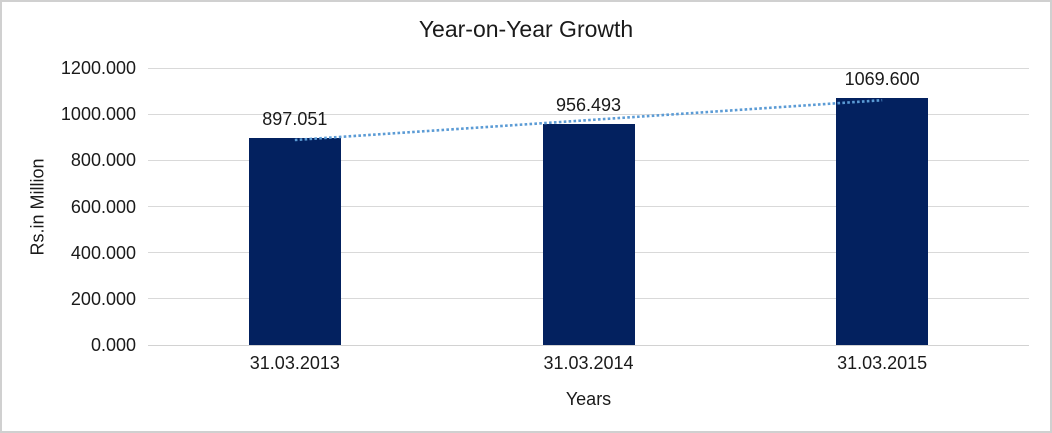 The height and width of the screenshot is (433, 1052). I want to click on data-label: 1069.600, so click(882, 79).